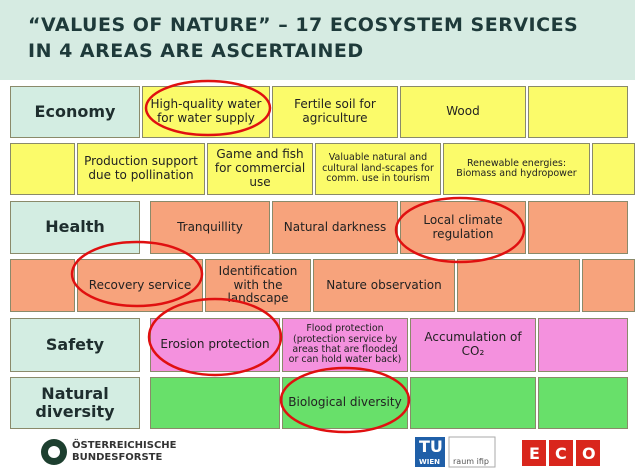 The image size is (635, 473). What do you see at coordinates (196, 51) in the screenshot?
I see `title-line: IN 4 AREAS ARE ASCERTAINED` at bounding box center [196, 51].